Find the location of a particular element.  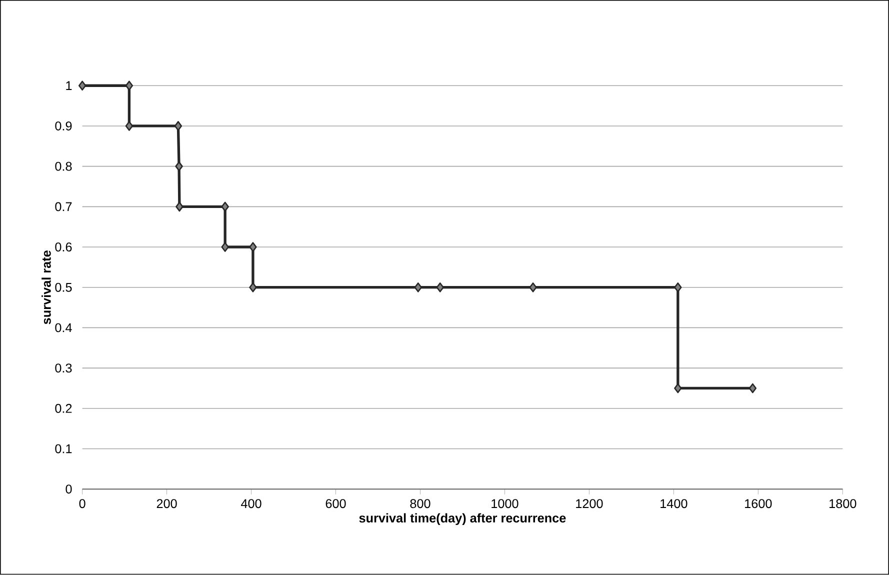

y-tick-label: 0.6 is located at coordinates (63, 247).